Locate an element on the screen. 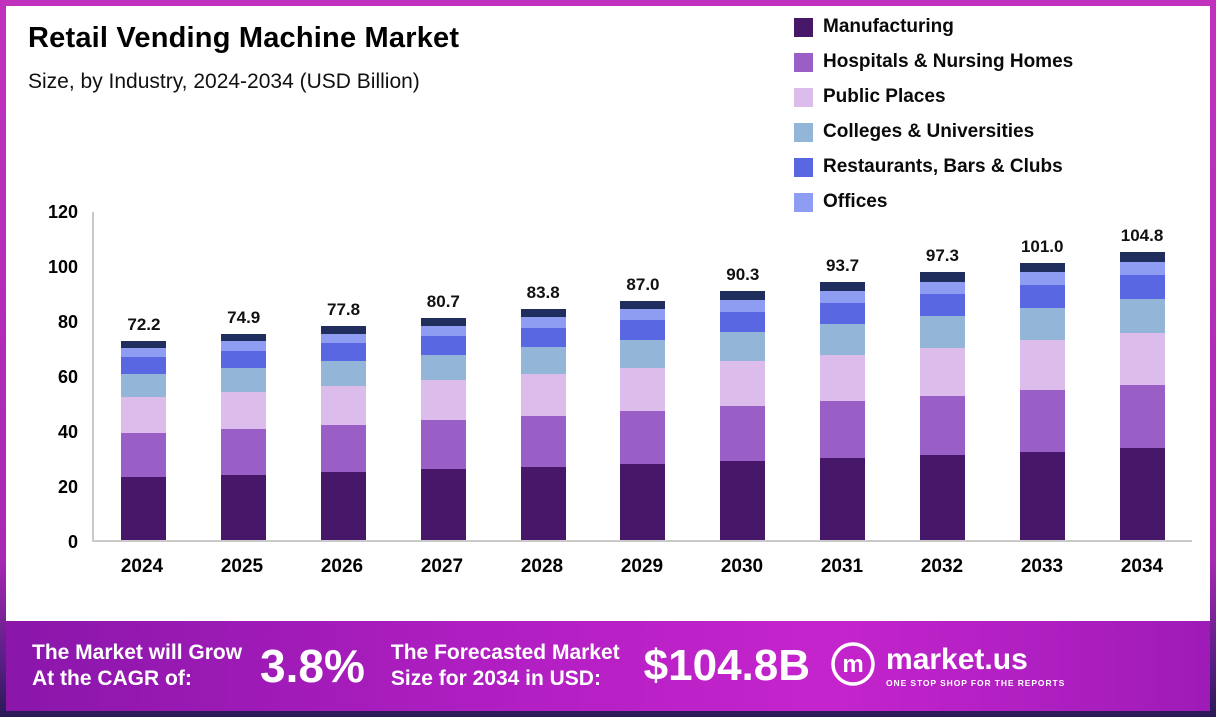 Image resolution: width=1216 pixels, height=717 pixels. x-axis-label: 2030 is located at coordinates (742, 566).